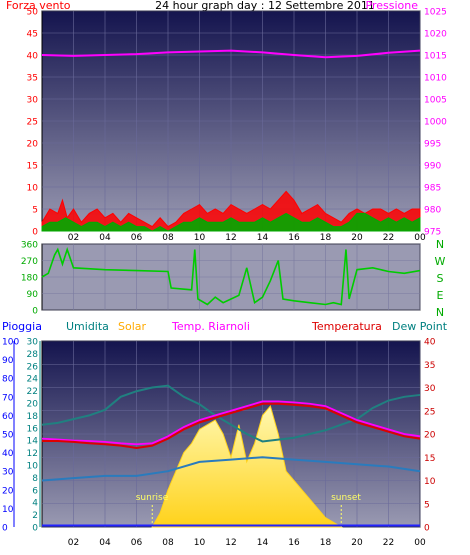 This screenshot has height=555, width=470. Describe the element at coordinates (440, 261) in the screenshot. I see `compass-label: W` at that location.